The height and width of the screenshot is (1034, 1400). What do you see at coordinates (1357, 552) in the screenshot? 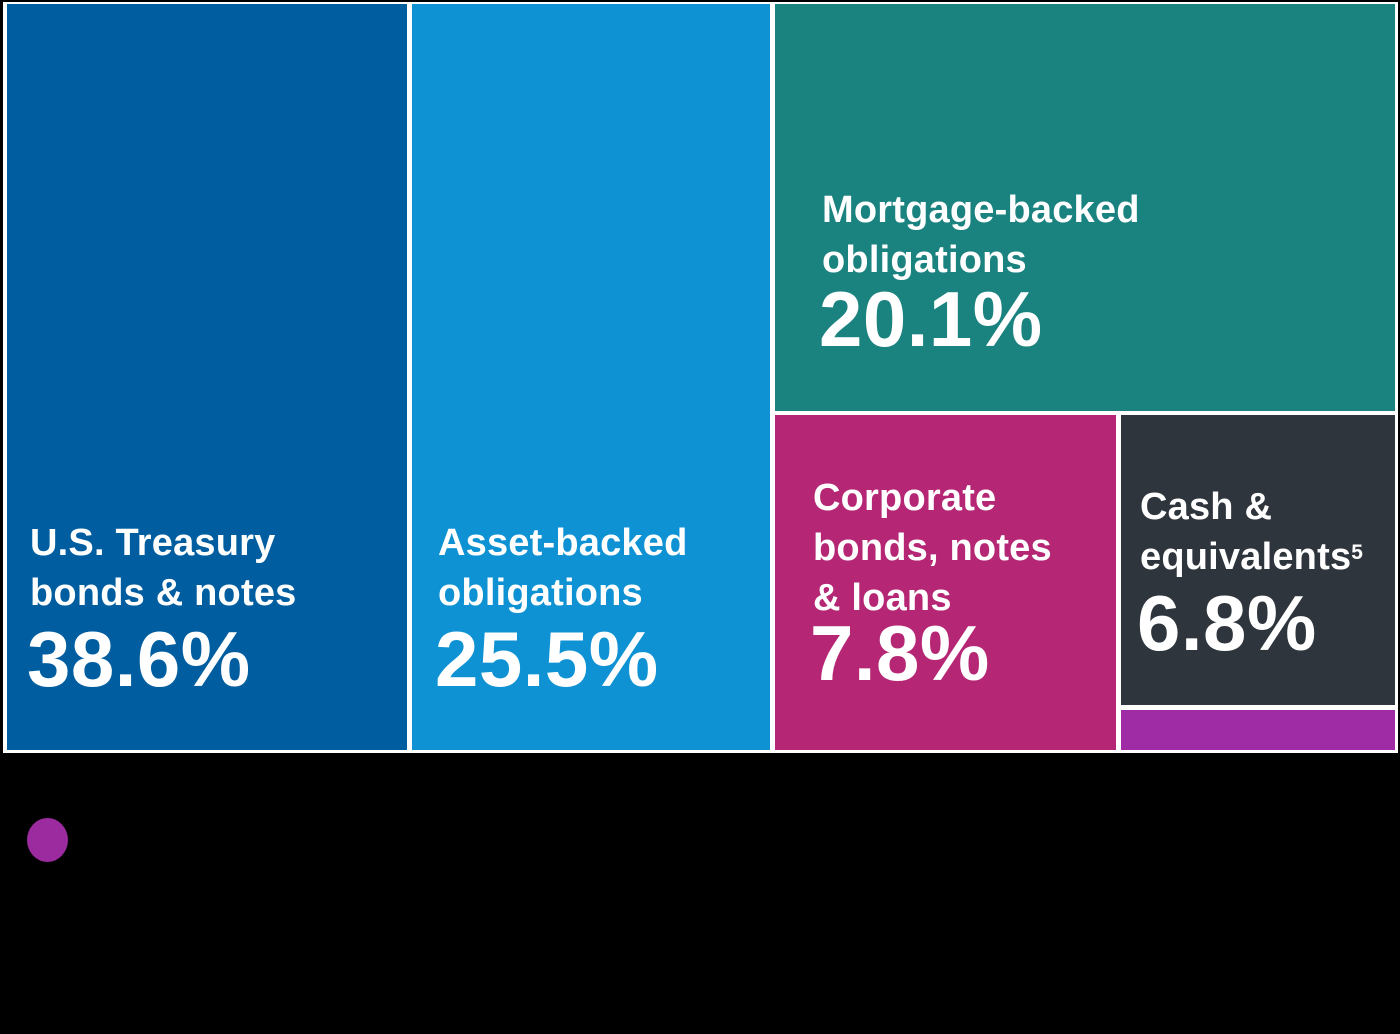
I see `footnote-marker: 5` at bounding box center [1357, 552].